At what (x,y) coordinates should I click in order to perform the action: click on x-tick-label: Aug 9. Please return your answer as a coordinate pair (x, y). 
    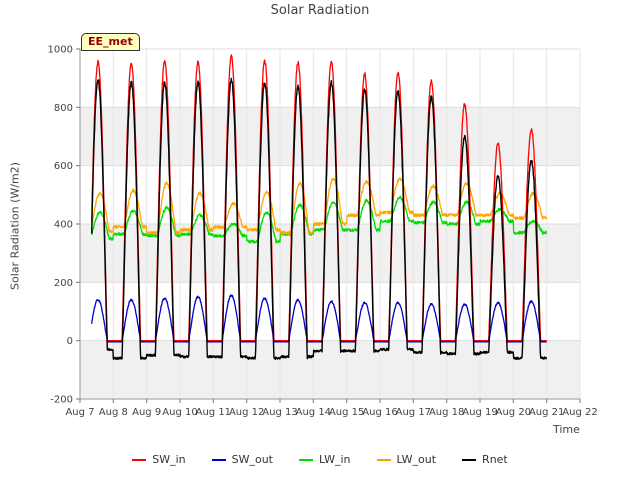
    Looking at the image, I should click on (146, 412).